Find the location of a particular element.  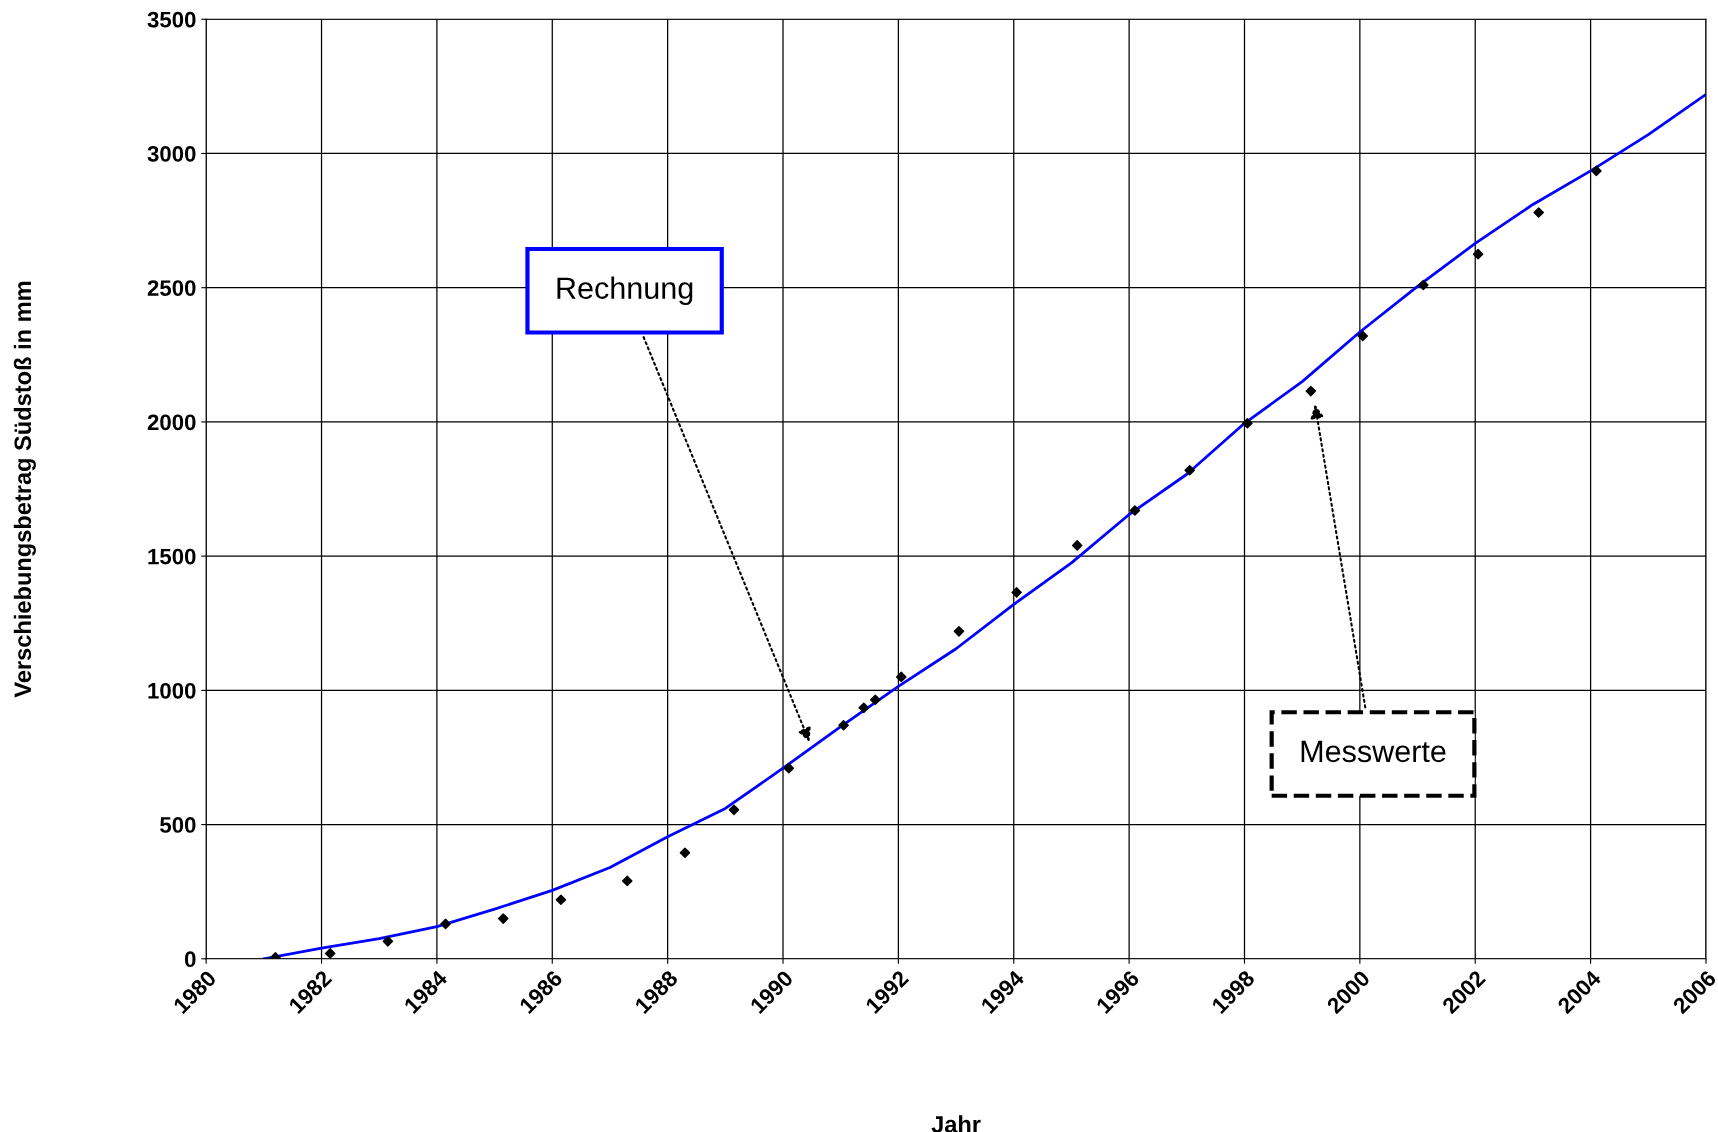

y-tick-label: 2000 is located at coordinates (171, 422).